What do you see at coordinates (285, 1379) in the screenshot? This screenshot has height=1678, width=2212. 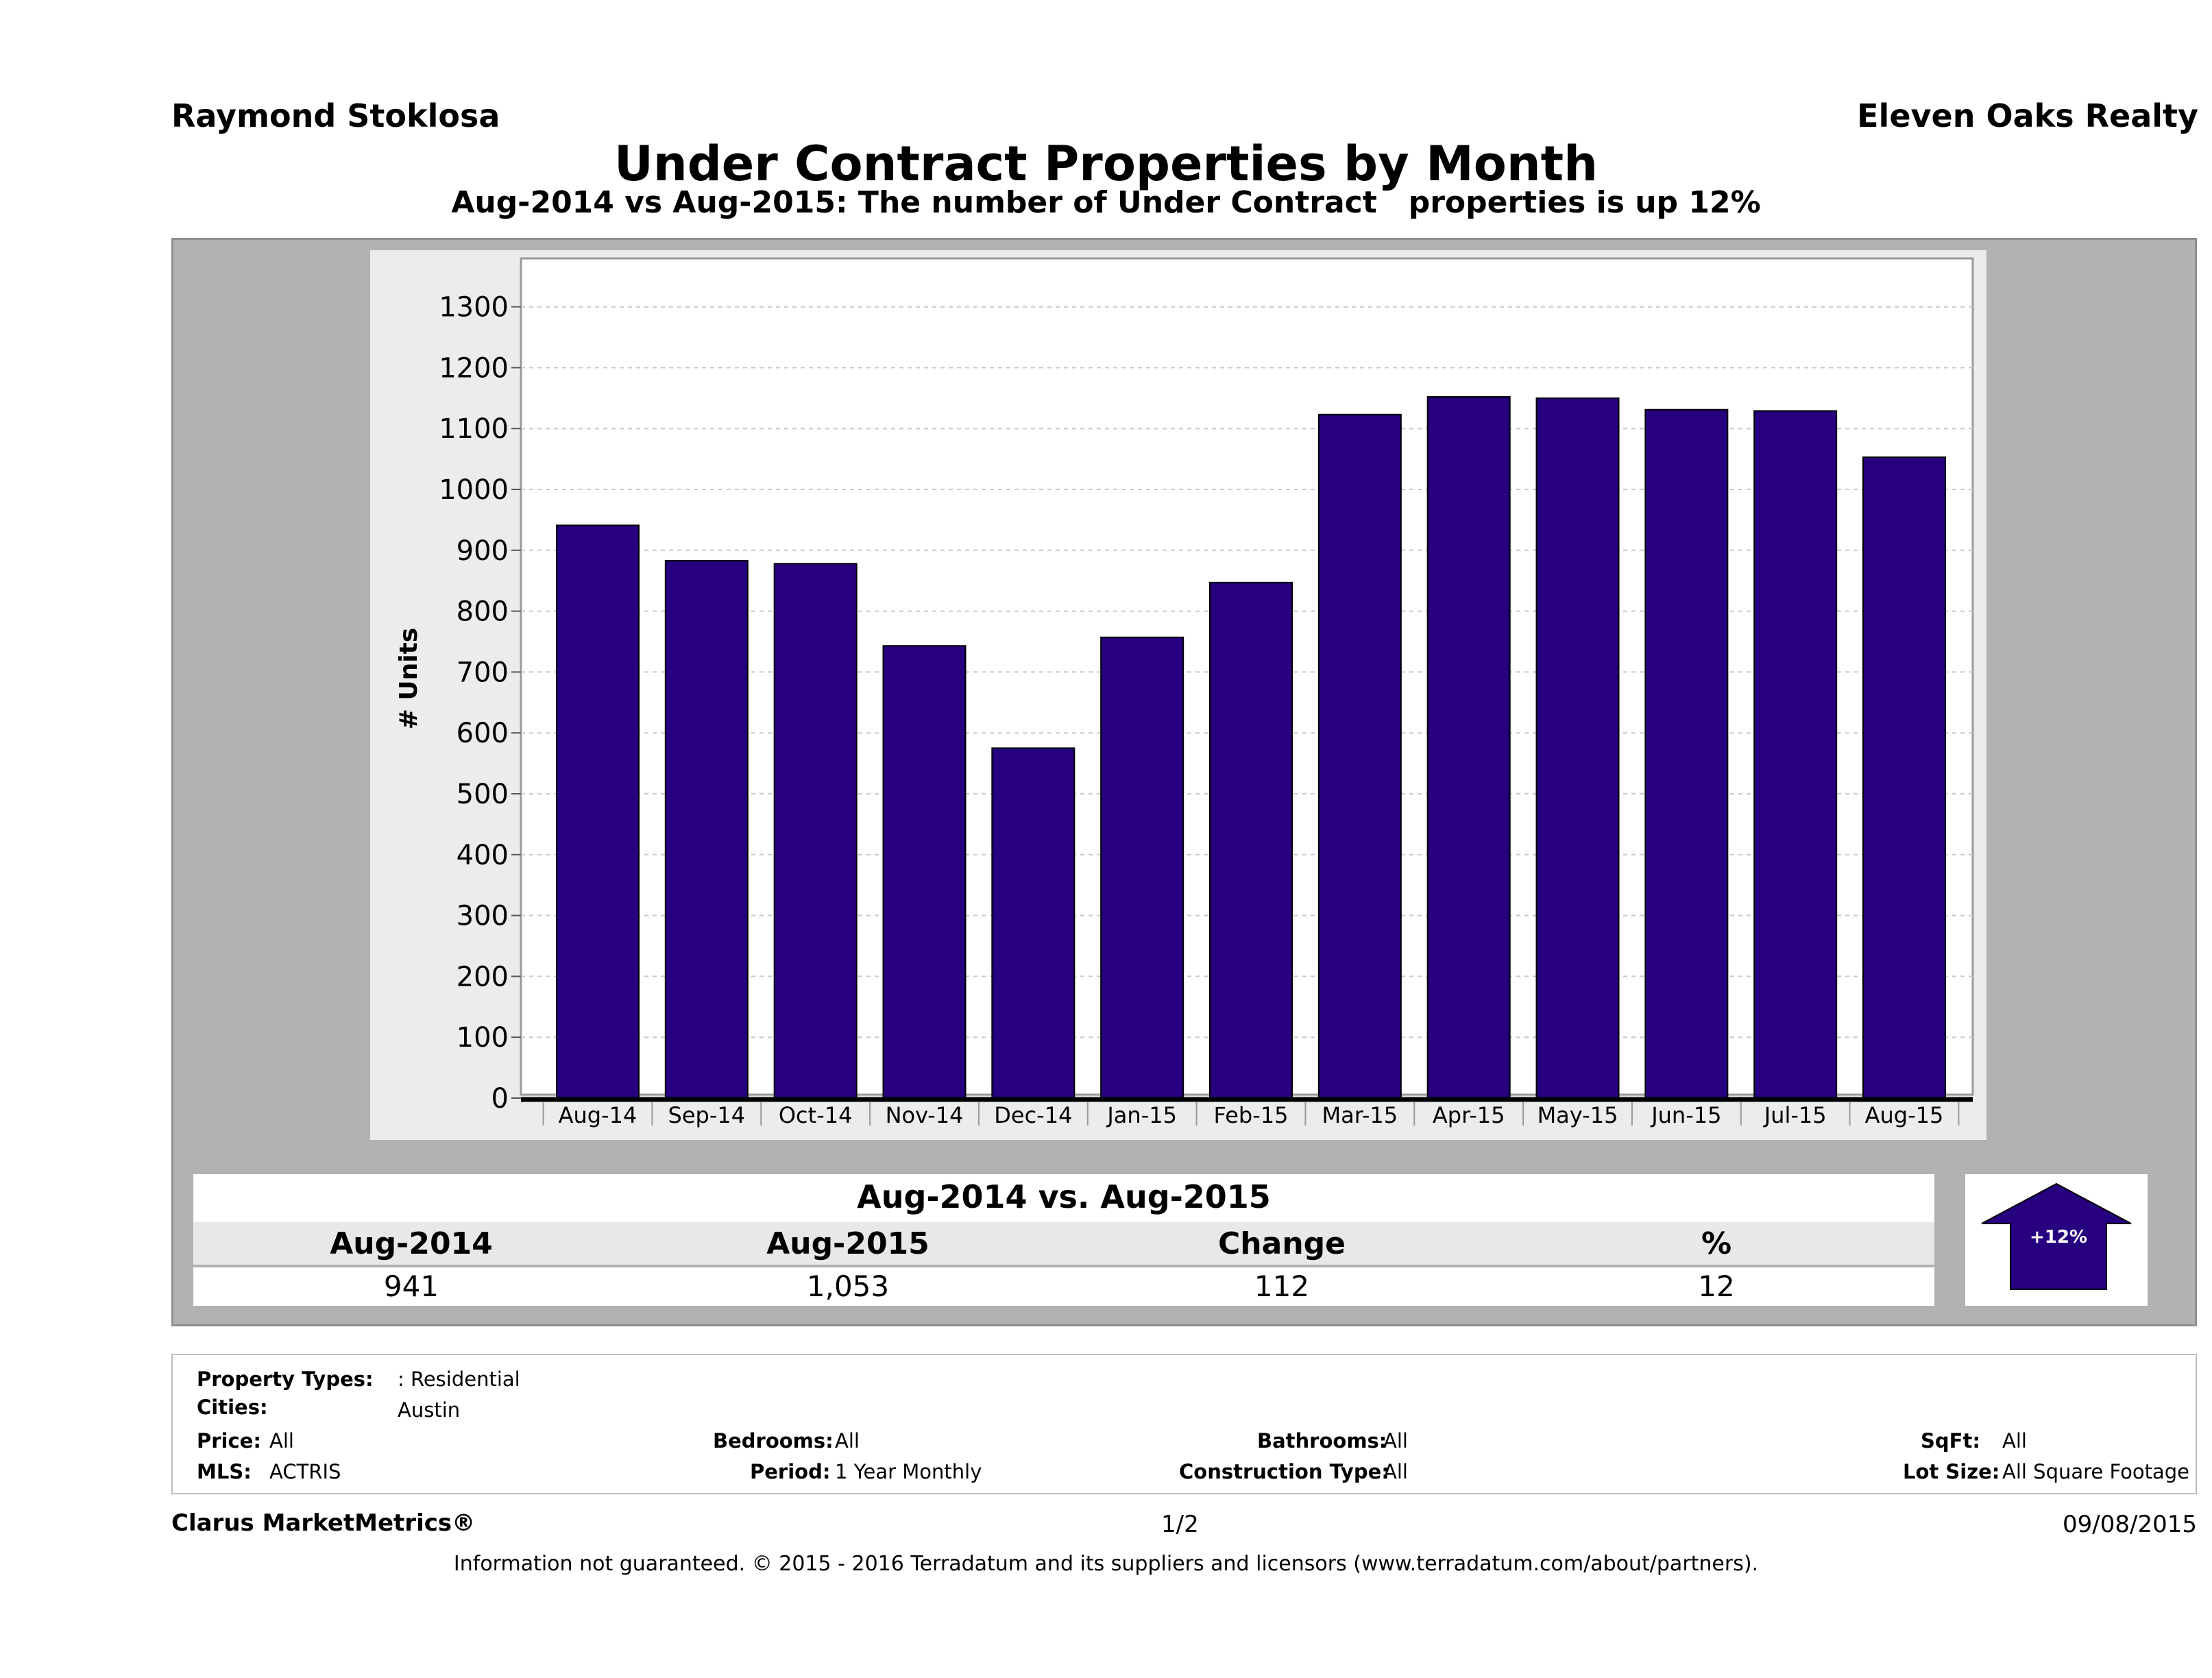 I see `property-types-label: Property Types:` at bounding box center [285, 1379].